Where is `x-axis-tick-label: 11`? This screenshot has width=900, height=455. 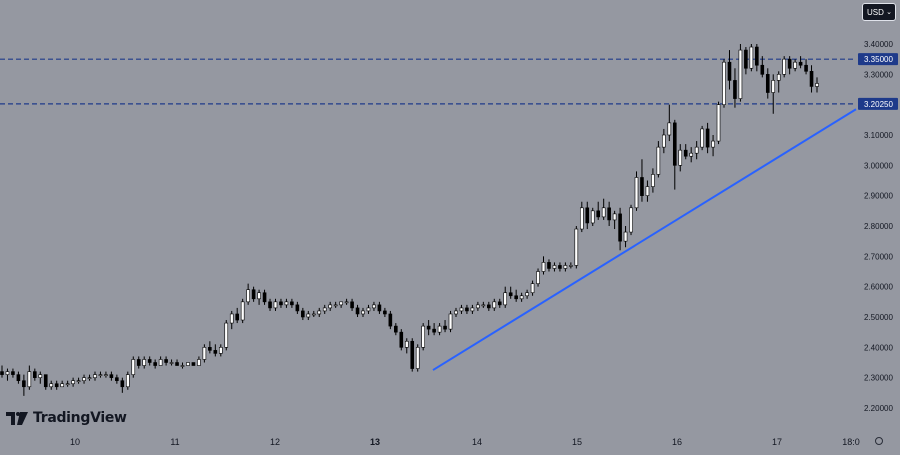 x-axis-tick-label: 11 is located at coordinates (174, 442).